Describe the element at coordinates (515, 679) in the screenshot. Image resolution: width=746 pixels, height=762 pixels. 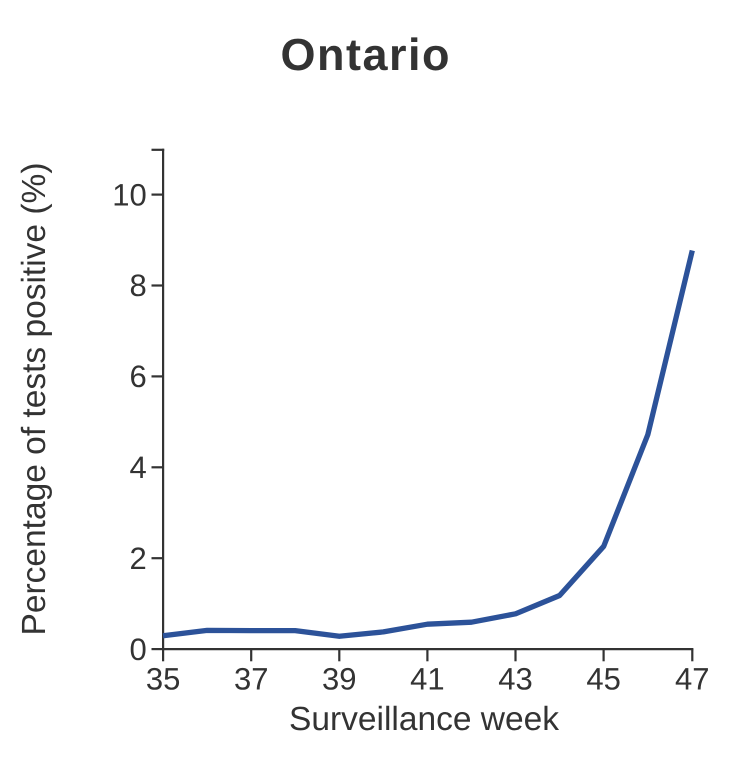
I see `svg-text: 43` at that location.